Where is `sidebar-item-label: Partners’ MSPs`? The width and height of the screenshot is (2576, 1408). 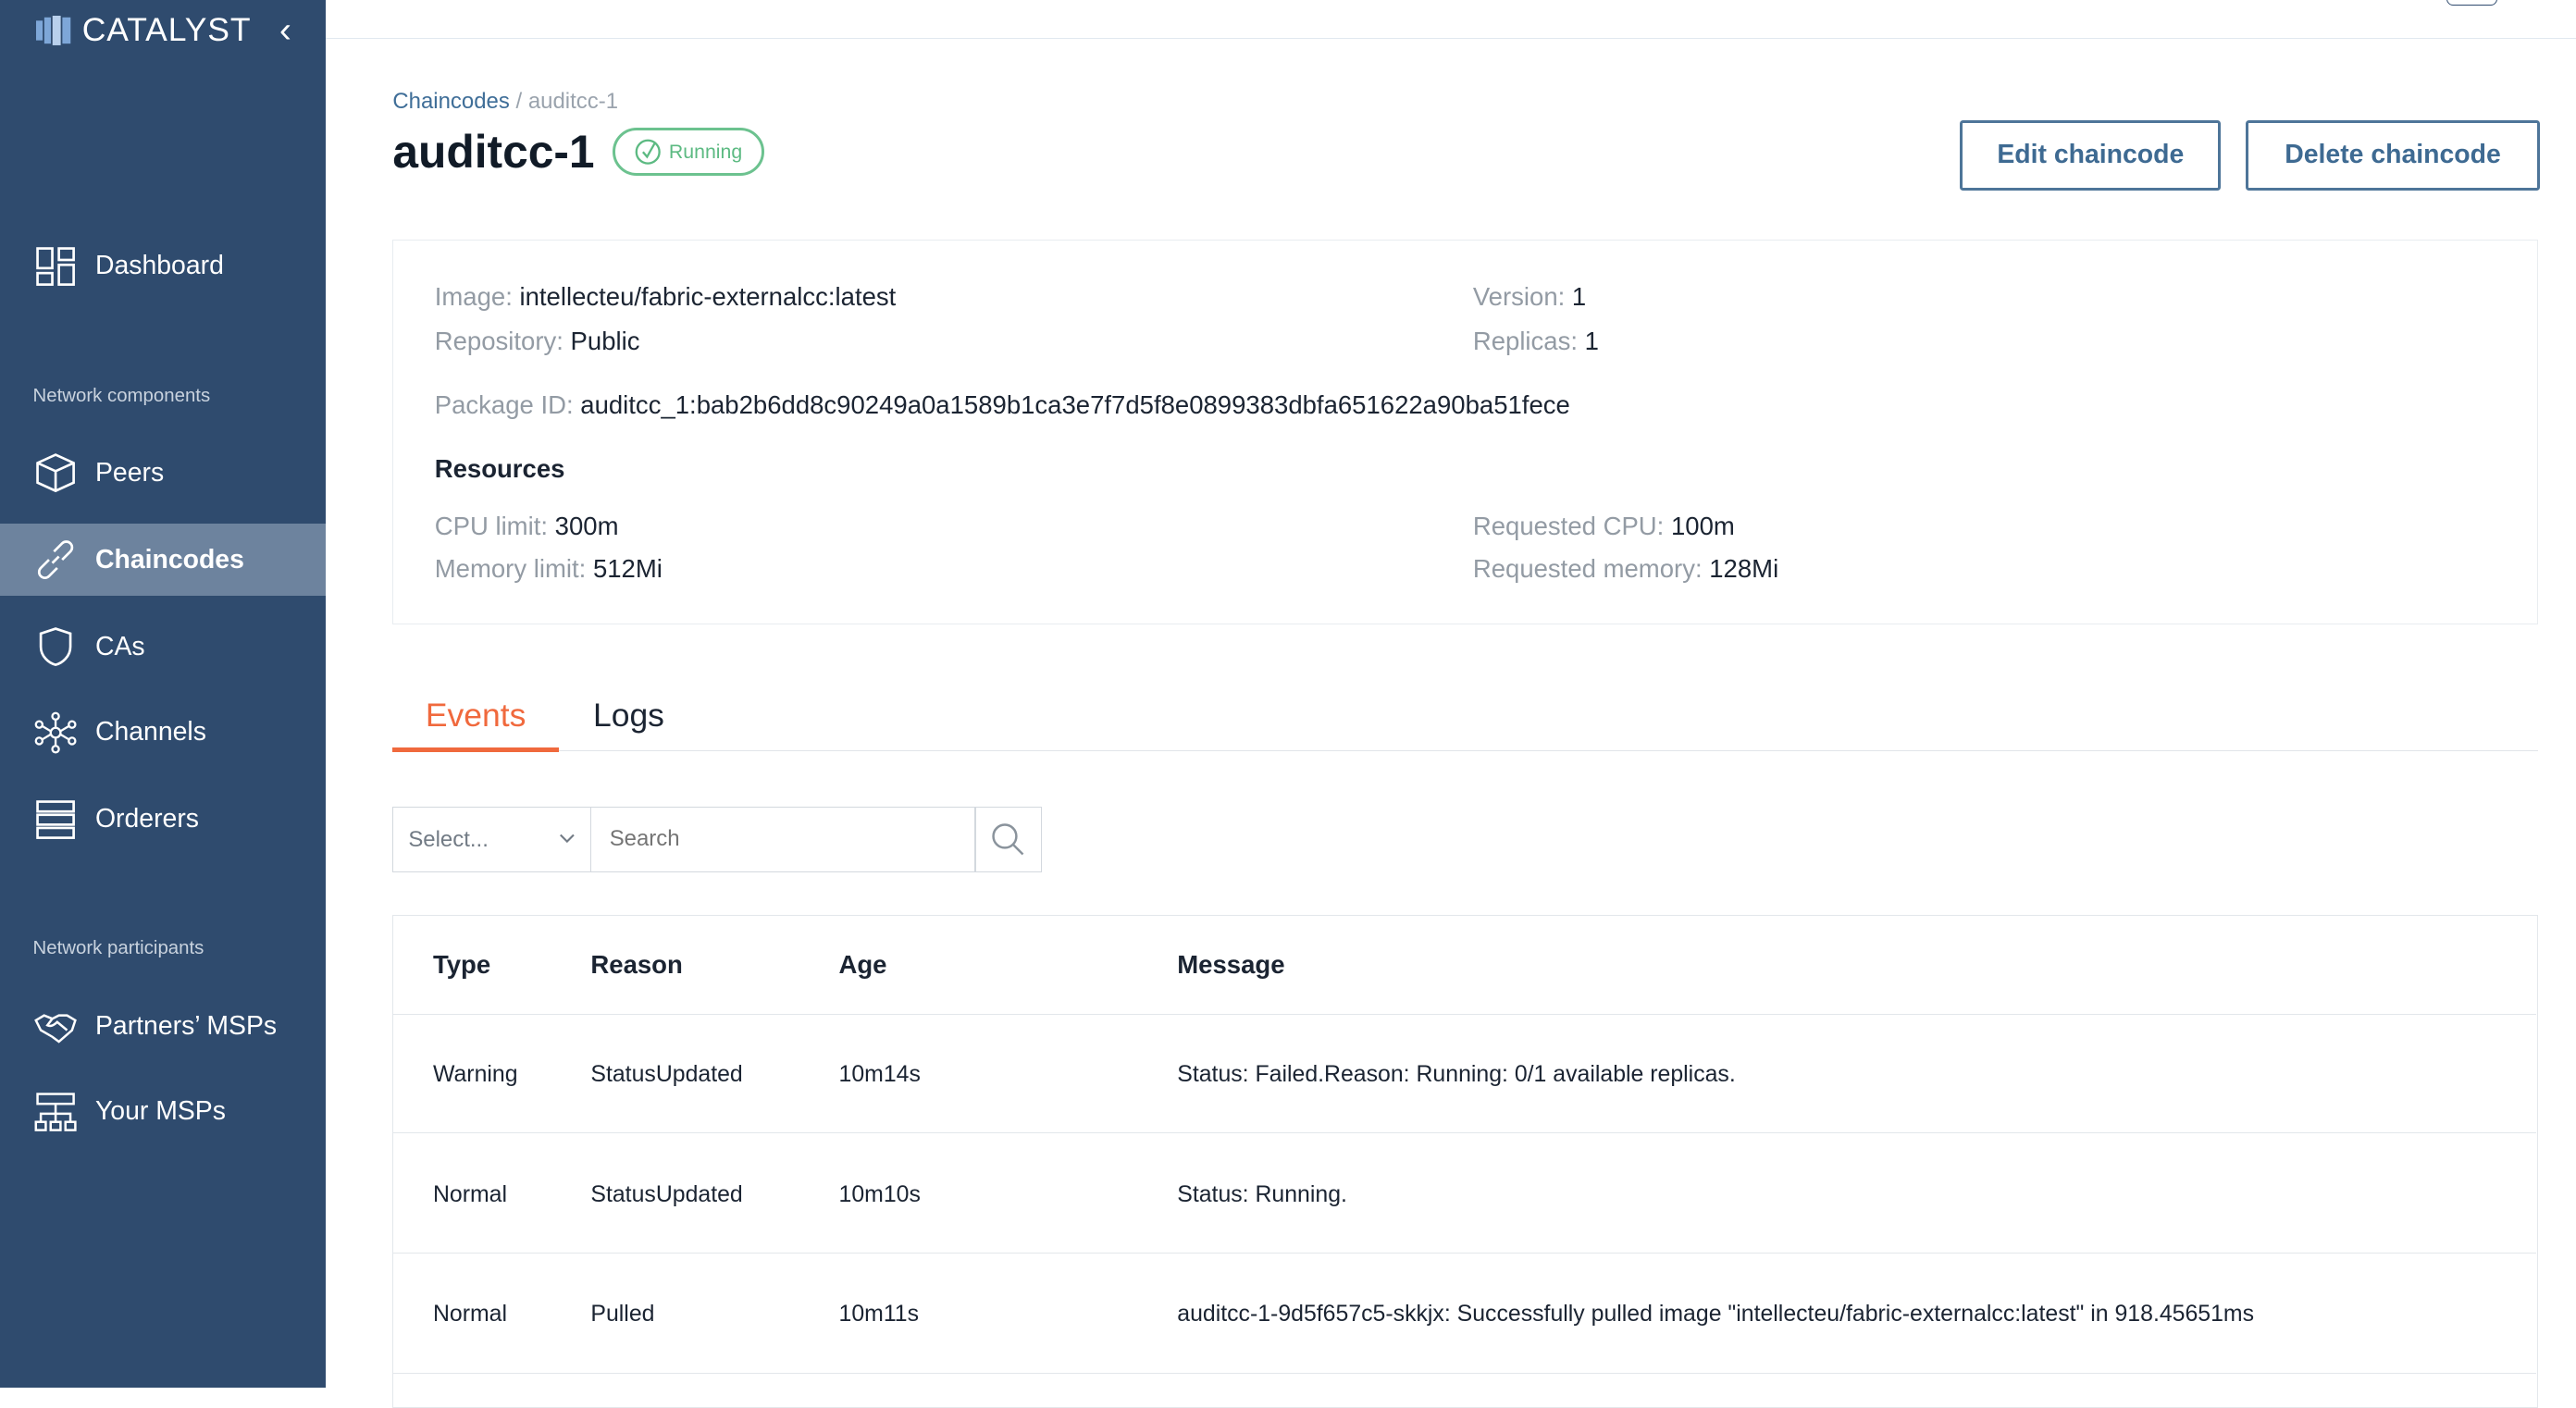
sidebar-item-label: Partners’ MSPs is located at coordinates (186, 1026).